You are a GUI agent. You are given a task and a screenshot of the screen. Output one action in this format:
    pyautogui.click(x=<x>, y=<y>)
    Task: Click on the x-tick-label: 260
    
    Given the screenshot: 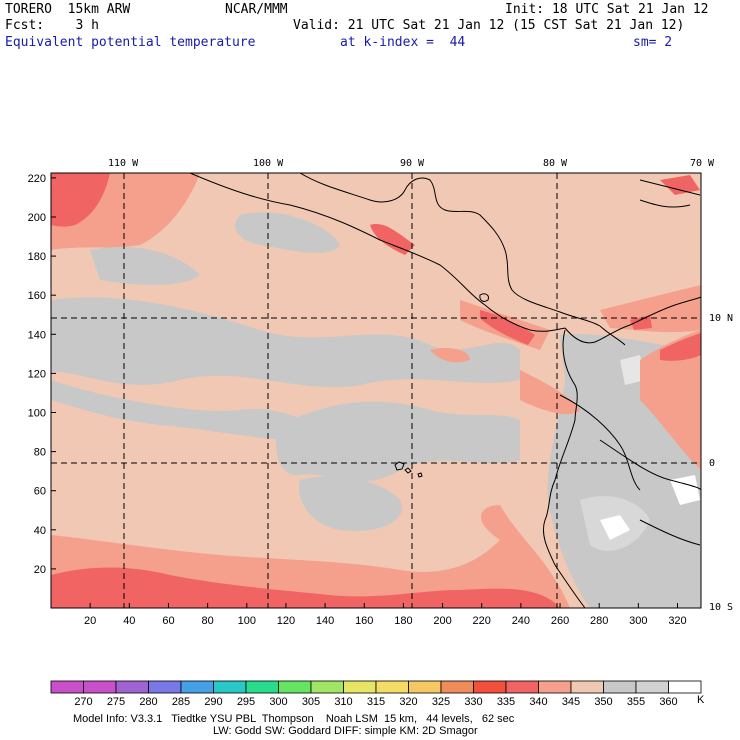 What is the action you would take?
    pyautogui.click(x=560, y=621)
    